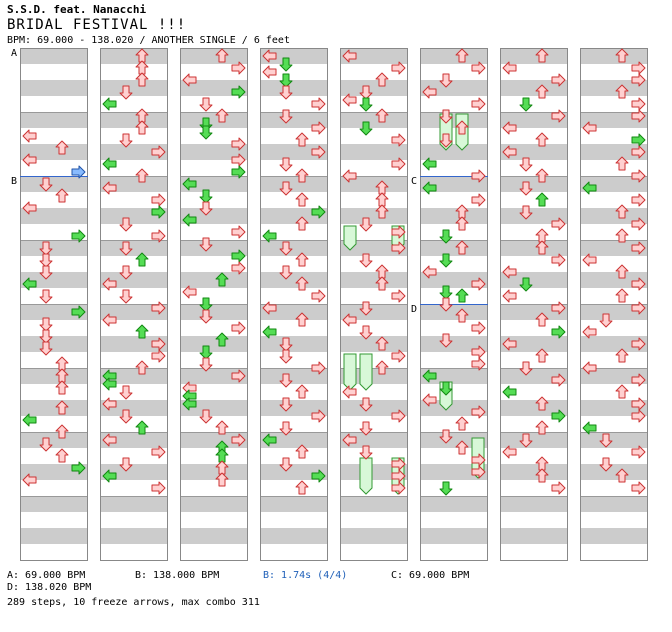 The image size is (672, 632). What do you see at coordinates (414, 309) in the screenshot?
I see `marker-d: D` at bounding box center [414, 309].